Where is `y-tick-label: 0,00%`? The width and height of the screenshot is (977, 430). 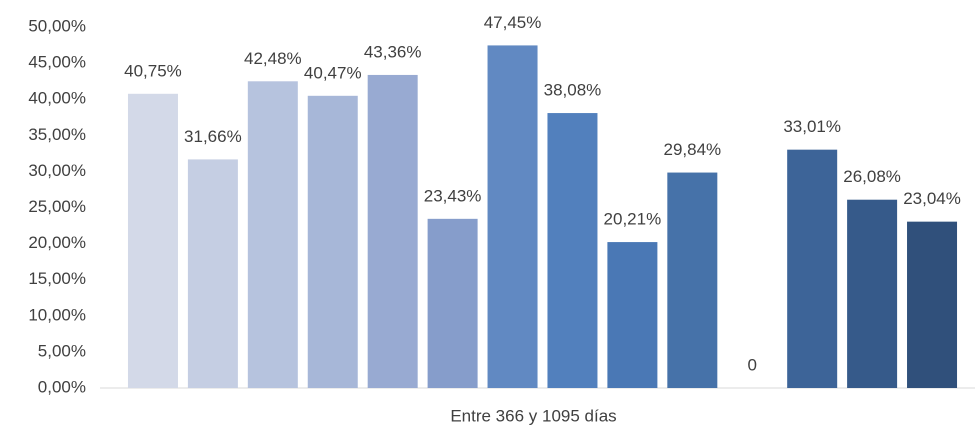 y-tick-label: 0,00% is located at coordinates (62, 386).